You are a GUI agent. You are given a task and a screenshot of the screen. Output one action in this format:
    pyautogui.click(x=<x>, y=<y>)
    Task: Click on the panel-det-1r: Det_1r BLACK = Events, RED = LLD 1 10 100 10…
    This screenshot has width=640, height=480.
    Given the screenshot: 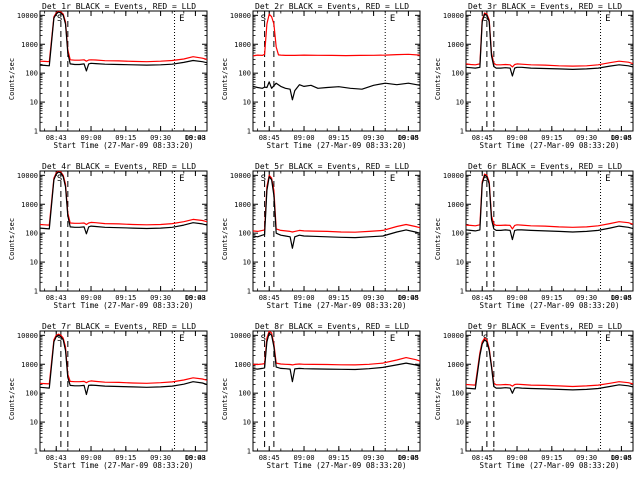 What is the action you would take?
    pyautogui.click(x=108, y=76)
    